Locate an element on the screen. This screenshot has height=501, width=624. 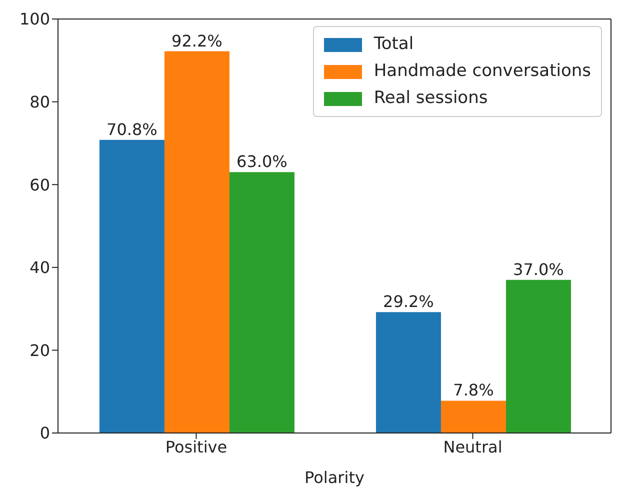
x-axis-title: Polarity is located at coordinates (334, 477).